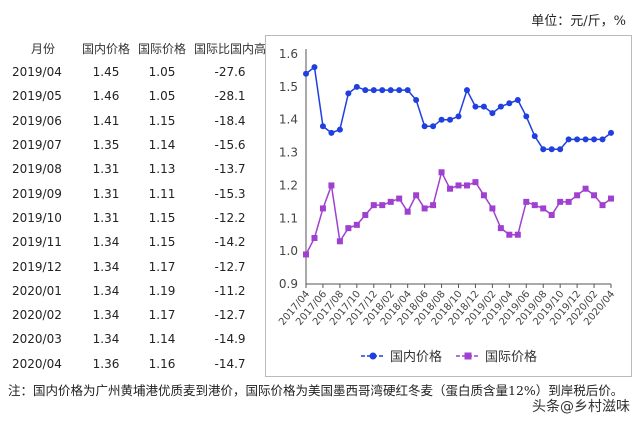  Describe the element at coordinates (162, 48) in the screenshot. I see `column-header: 国际价格` at that location.